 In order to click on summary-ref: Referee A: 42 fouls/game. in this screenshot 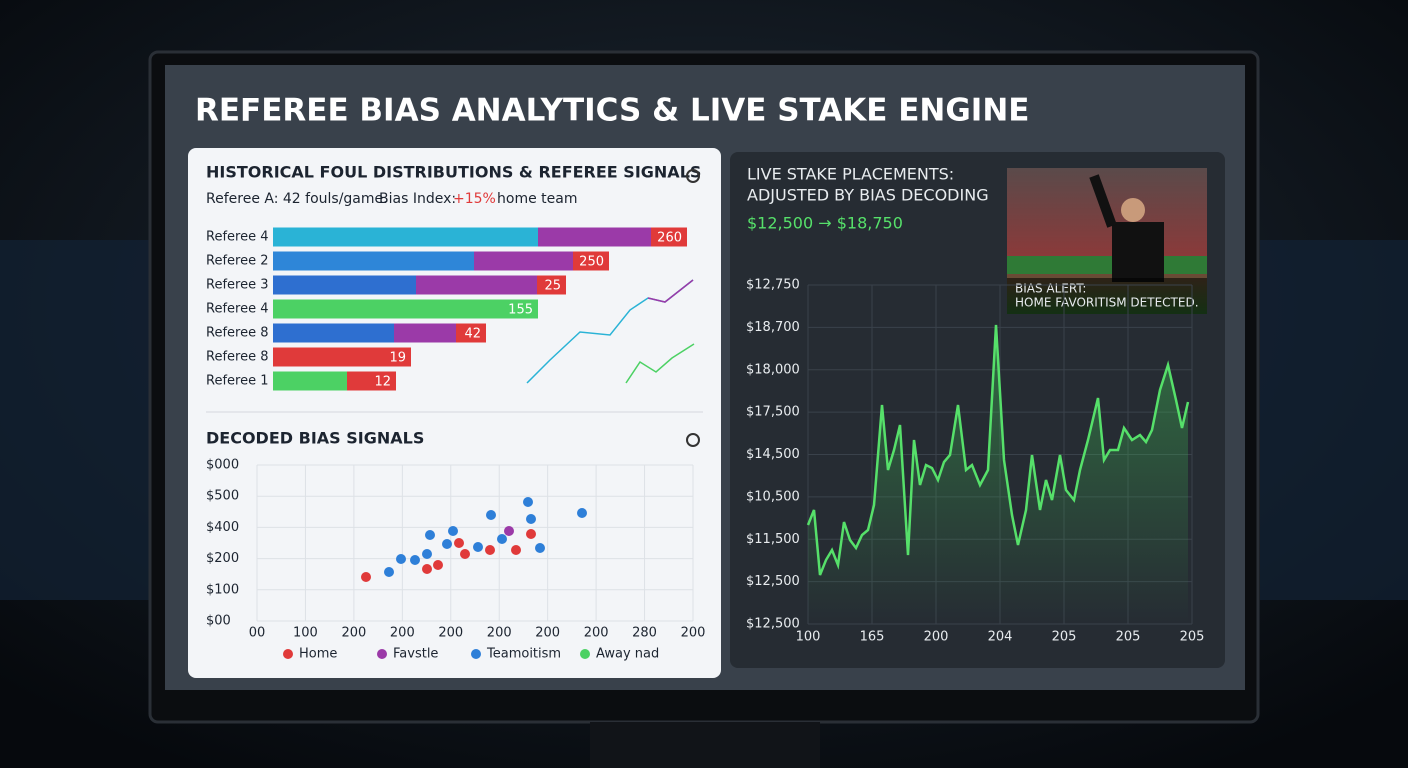, I will do `click(297, 199)`.